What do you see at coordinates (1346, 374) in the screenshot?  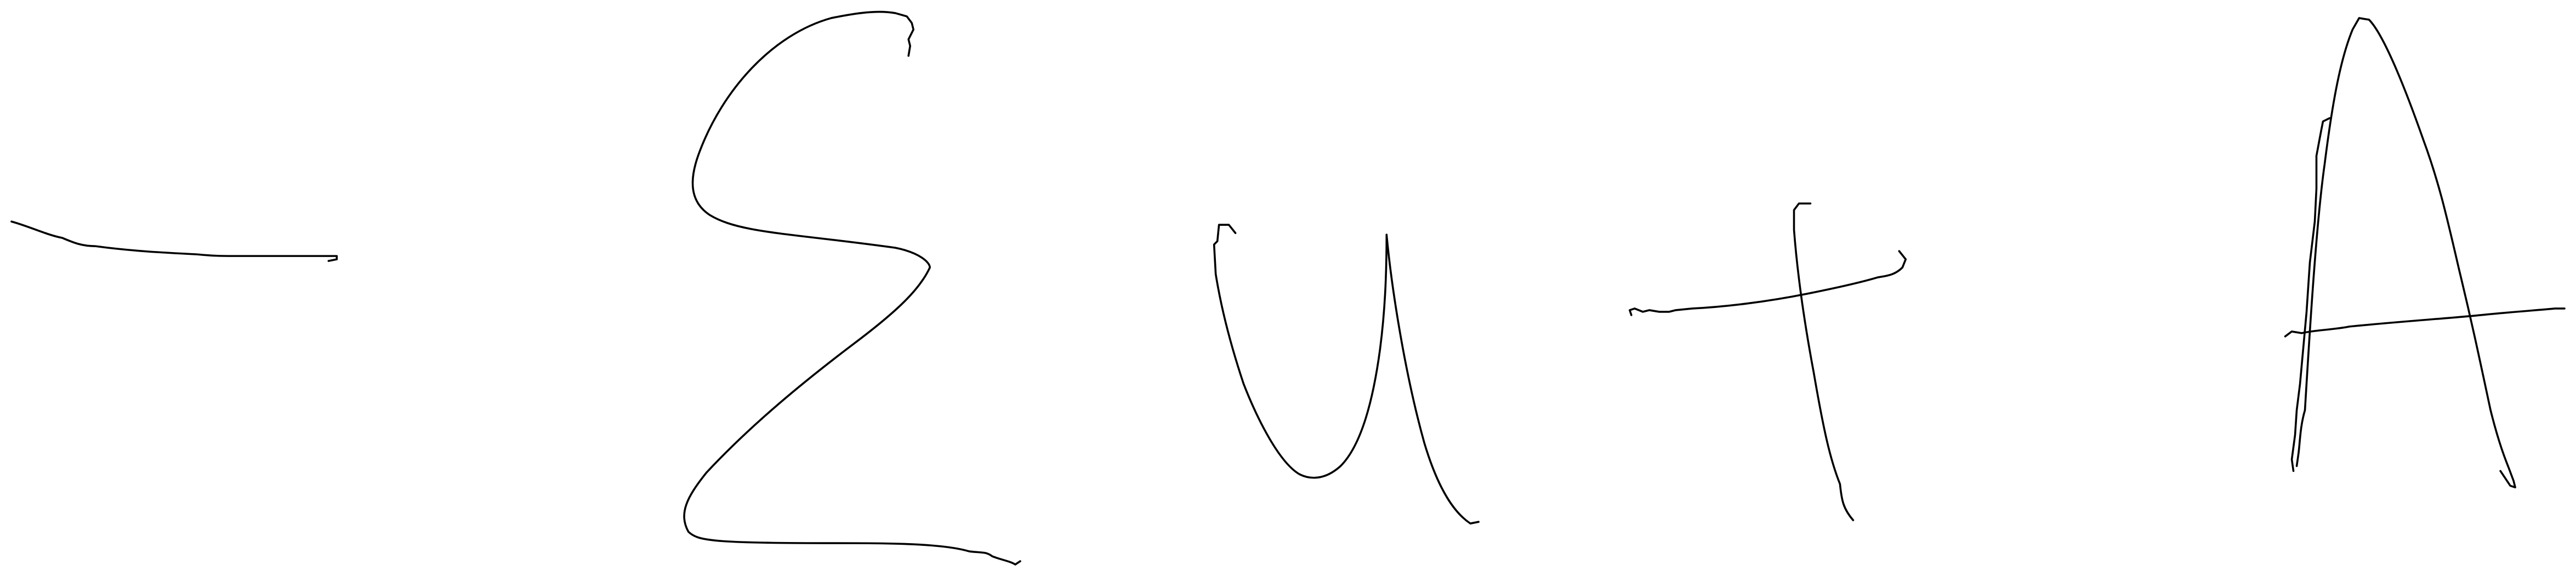 I see `u-stroke` at bounding box center [1346, 374].